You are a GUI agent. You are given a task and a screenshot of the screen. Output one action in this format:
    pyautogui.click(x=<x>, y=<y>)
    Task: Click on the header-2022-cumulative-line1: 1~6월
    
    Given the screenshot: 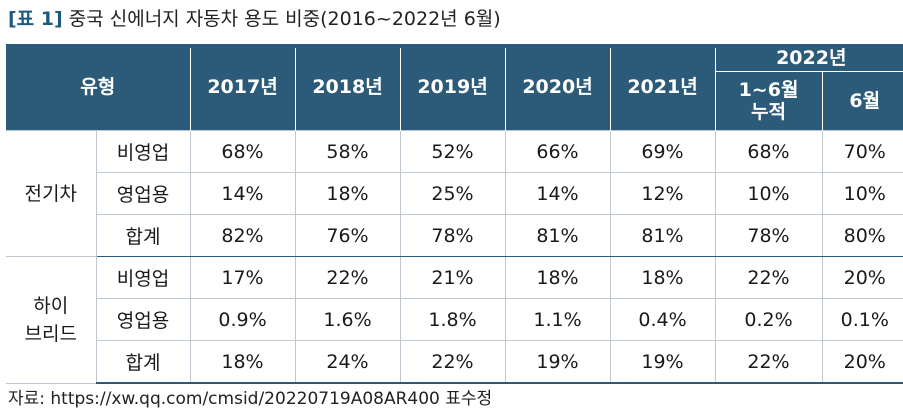 What is the action you would take?
    pyautogui.click(x=768, y=90)
    